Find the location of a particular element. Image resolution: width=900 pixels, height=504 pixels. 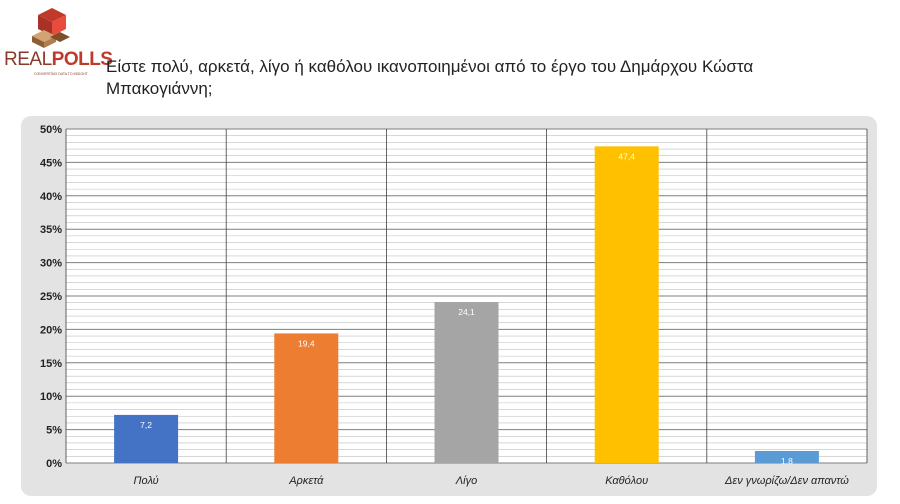

y-tick-label: 10% is located at coordinates (51, 397).